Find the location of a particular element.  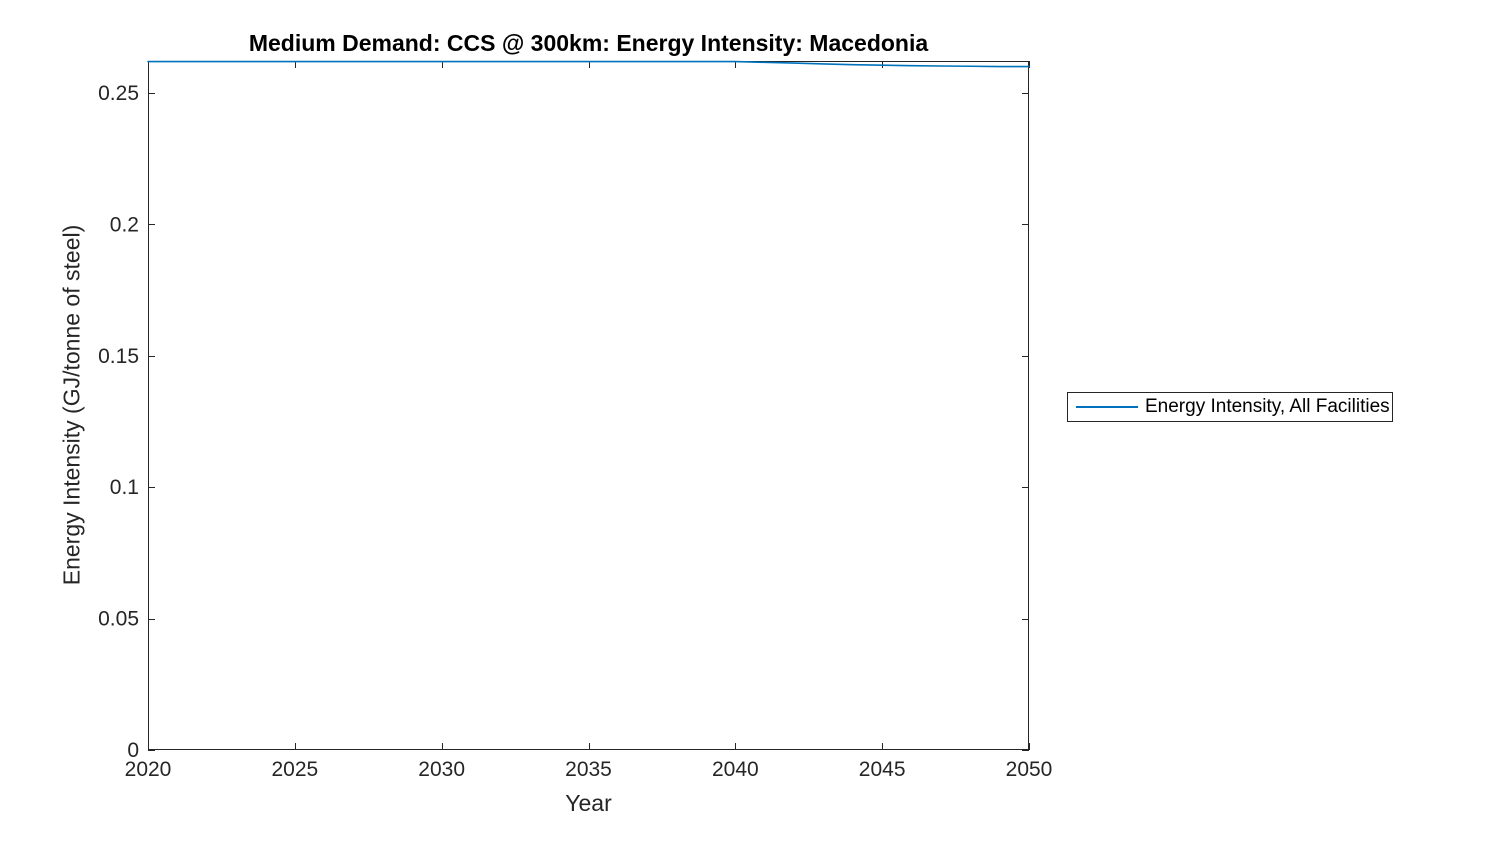

x-tick-label: 2050 is located at coordinates (1029, 769).